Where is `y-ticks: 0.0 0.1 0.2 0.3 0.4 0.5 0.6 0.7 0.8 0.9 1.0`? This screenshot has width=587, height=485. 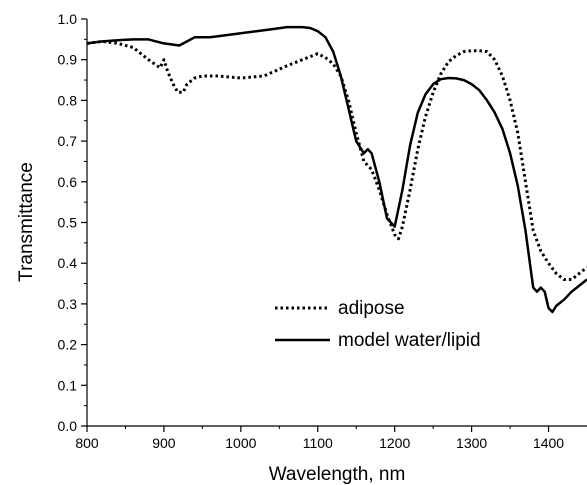 y-ticks: 0.0 0.1 0.2 0.3 0.4 0.5 0.6 0.7 0.8 0.9 1.0 is located at coordinates (72, 222).